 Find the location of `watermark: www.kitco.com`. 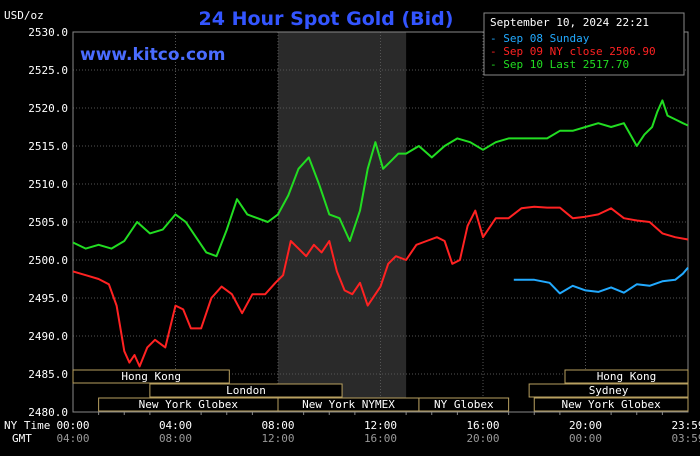

watermark: www.kitco.com is located at coordinates (152, 55).